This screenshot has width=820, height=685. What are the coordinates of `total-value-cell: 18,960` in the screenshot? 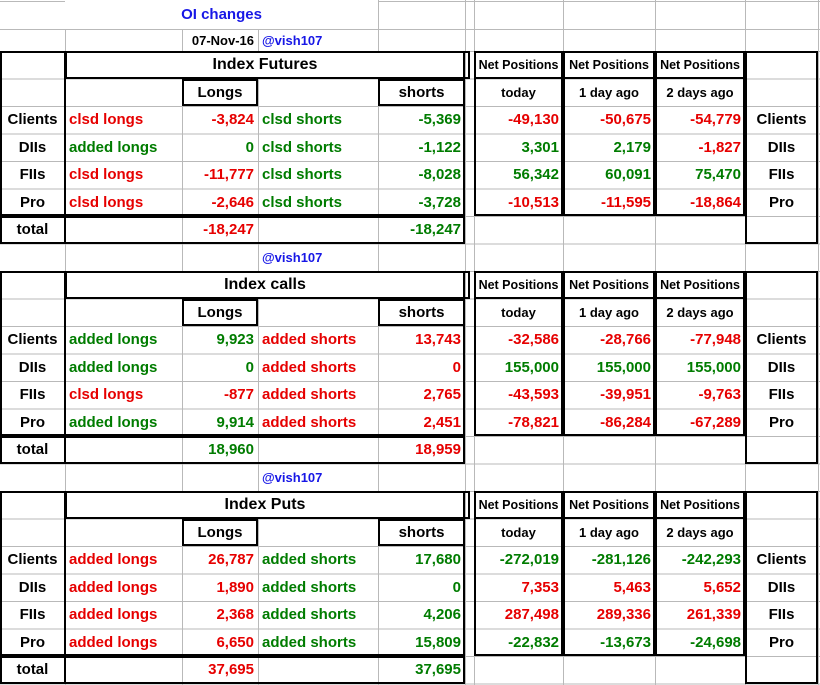 It's located at (231, 450).